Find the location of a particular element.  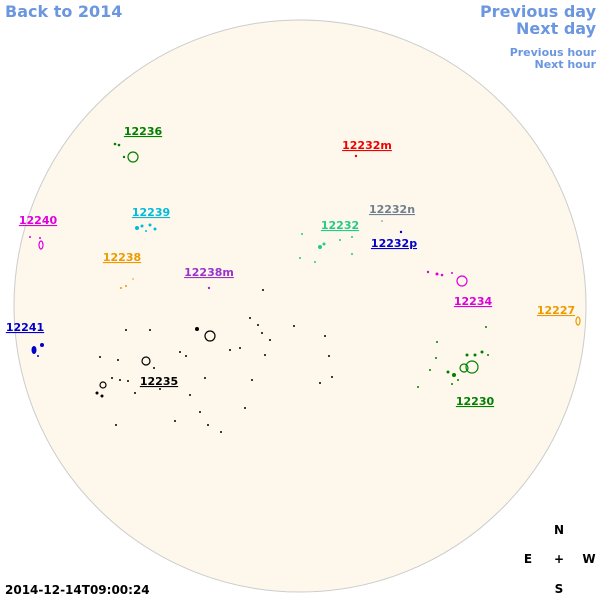

previous-day-link: Previous day is located at coordinates (538, 11).